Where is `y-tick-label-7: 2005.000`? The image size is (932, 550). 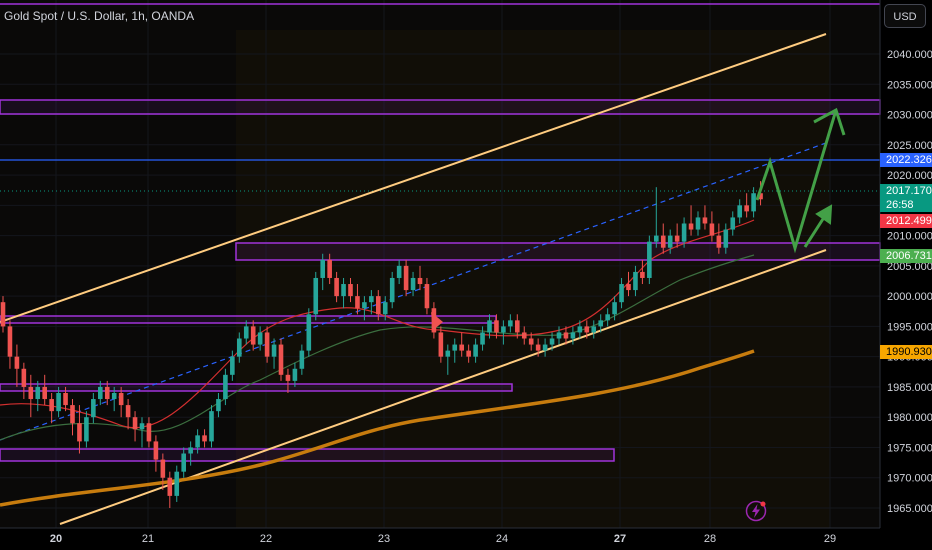 y-tick-label-7: 2005.000 is located at coordinates (909, 267).